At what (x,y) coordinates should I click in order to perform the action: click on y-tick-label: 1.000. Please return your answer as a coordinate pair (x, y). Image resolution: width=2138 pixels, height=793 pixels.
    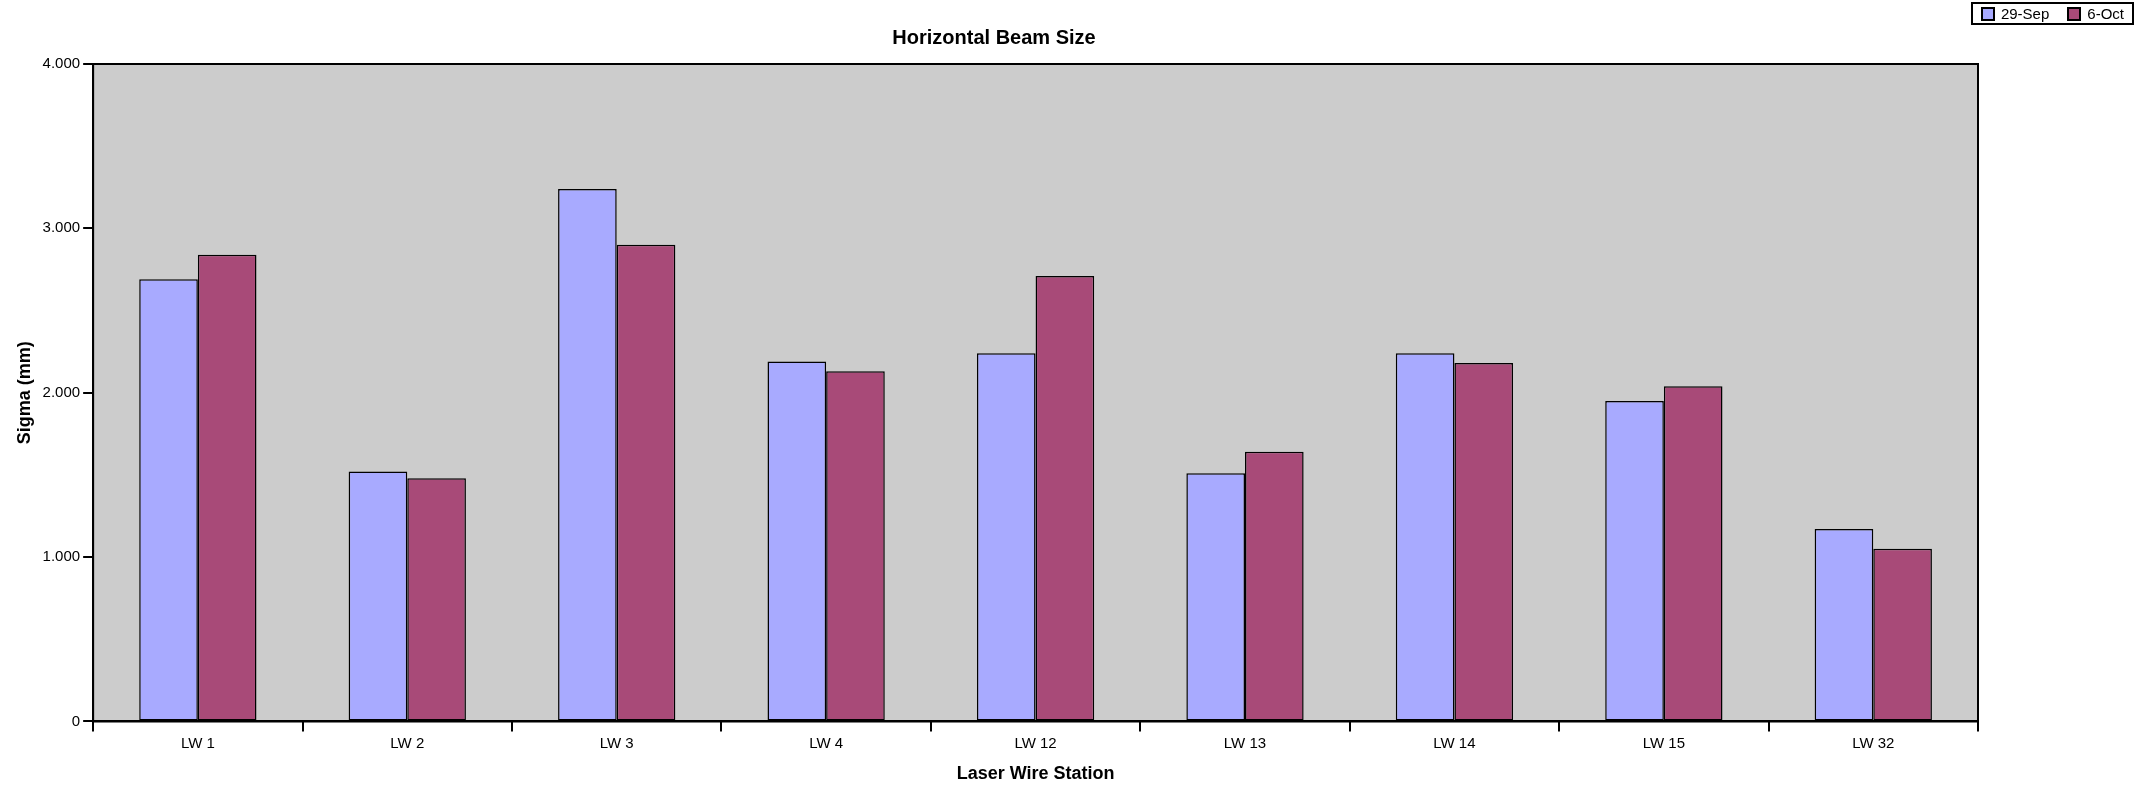
    Looking at the image, I should click on (61, 556).